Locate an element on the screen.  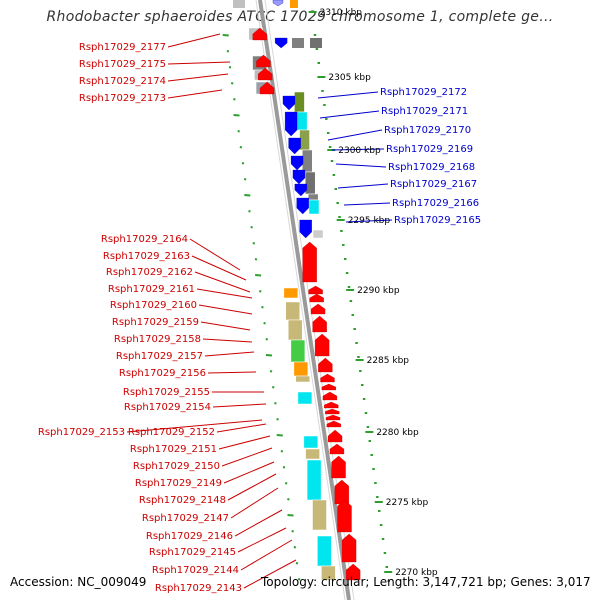
kbp-label: 2290 kbp is located at coordinates (378, 291).